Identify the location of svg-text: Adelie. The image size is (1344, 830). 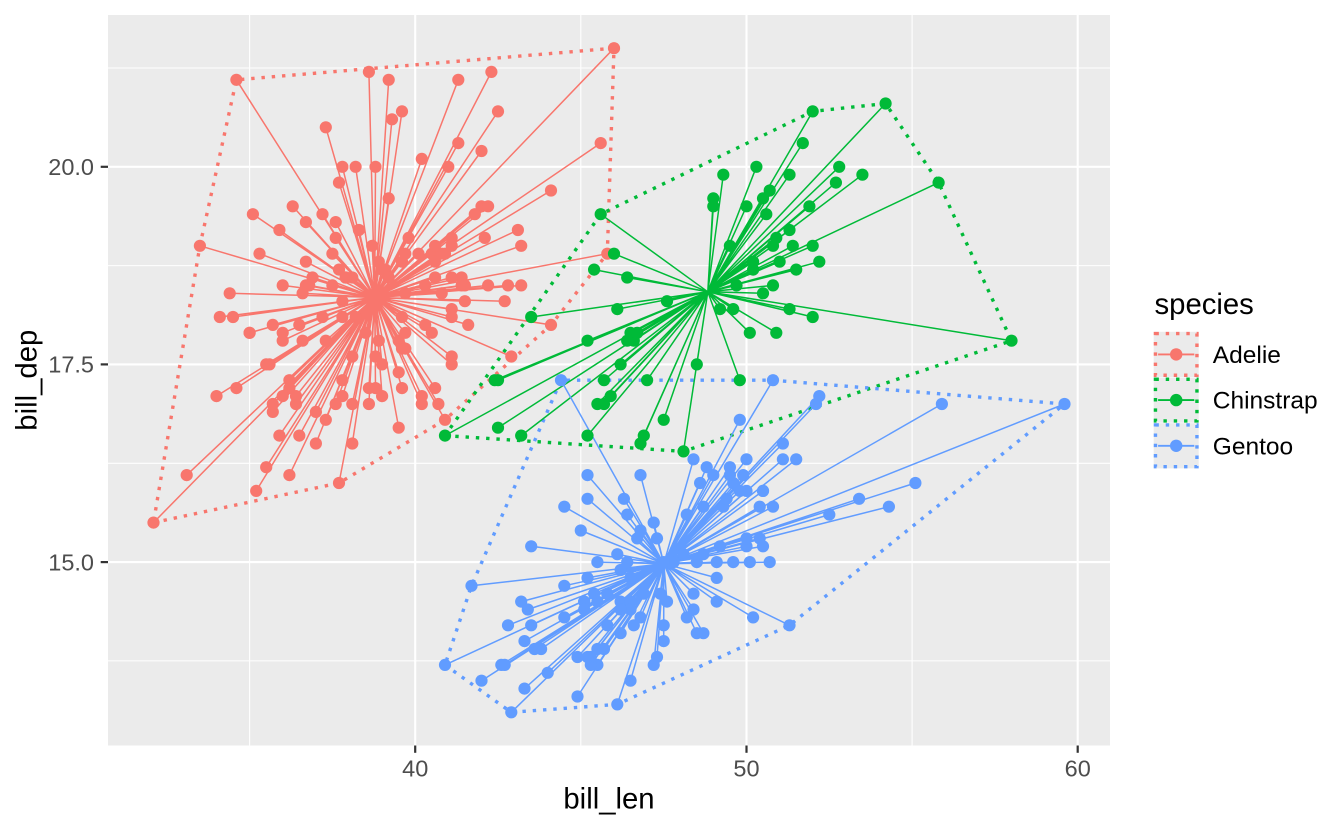
(1247, 355).